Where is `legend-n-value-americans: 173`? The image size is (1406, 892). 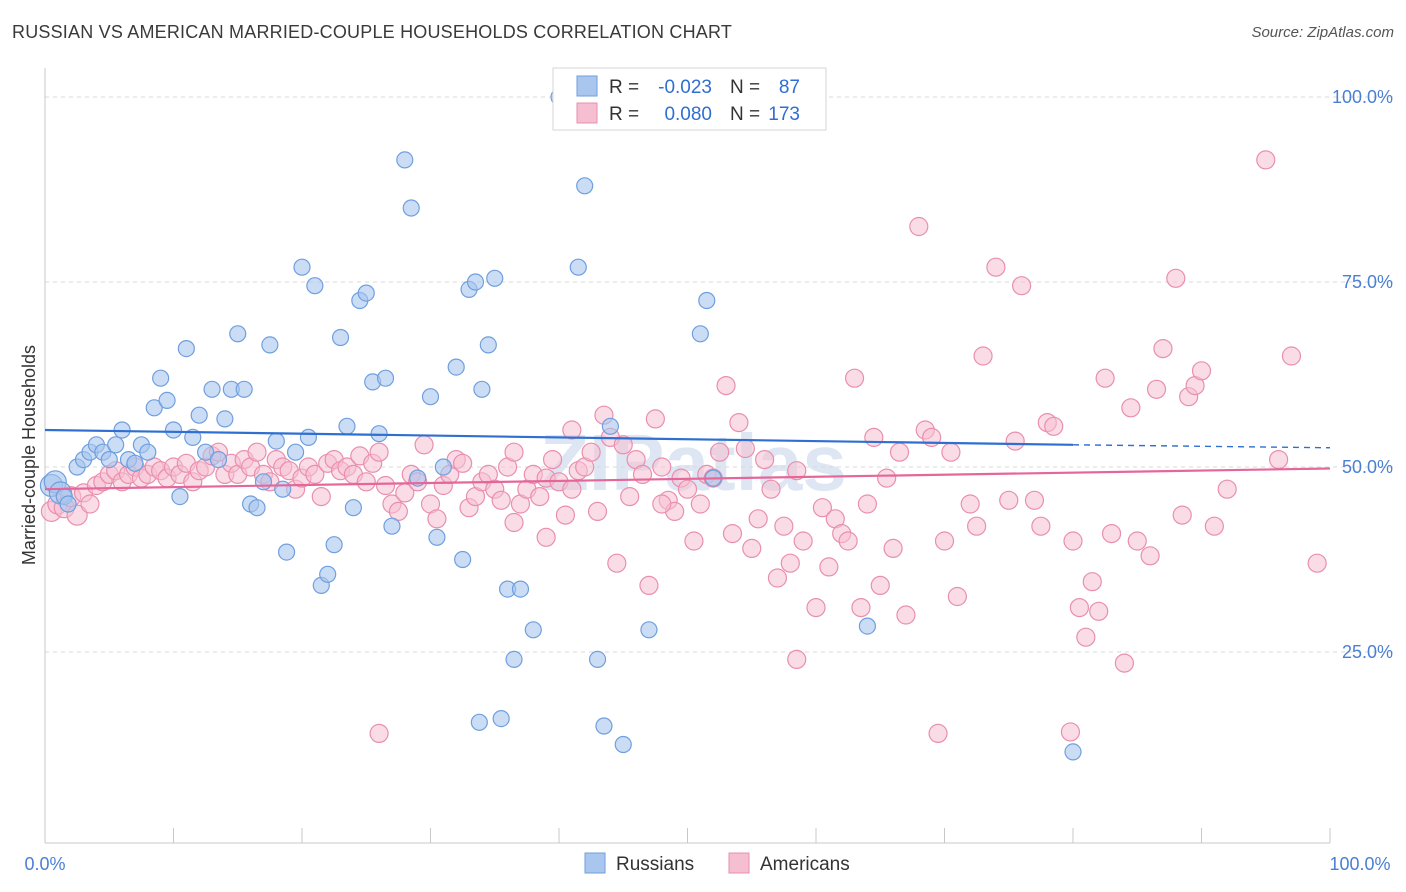 legend-n-value-americans: 173 is located at coordinates (784, 114).